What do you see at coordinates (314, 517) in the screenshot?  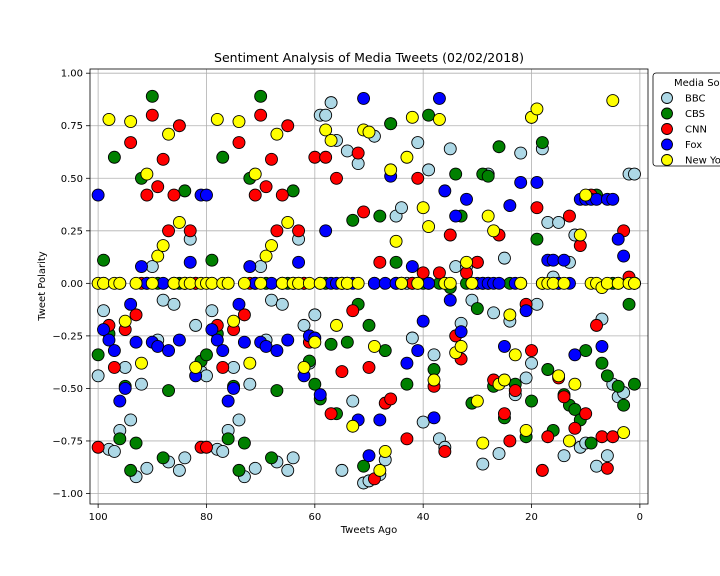 I see `x-tick-label: 60` at bounding box center [314, 517].